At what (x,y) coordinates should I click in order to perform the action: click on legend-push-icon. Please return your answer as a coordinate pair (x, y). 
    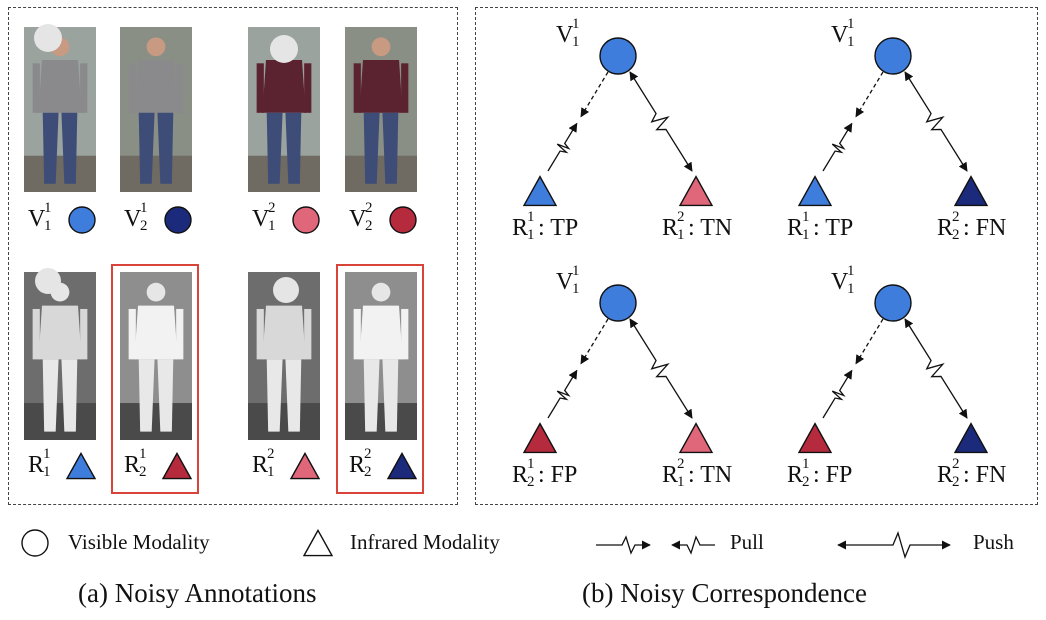
    Looking at the image, I should click on (894, 545).